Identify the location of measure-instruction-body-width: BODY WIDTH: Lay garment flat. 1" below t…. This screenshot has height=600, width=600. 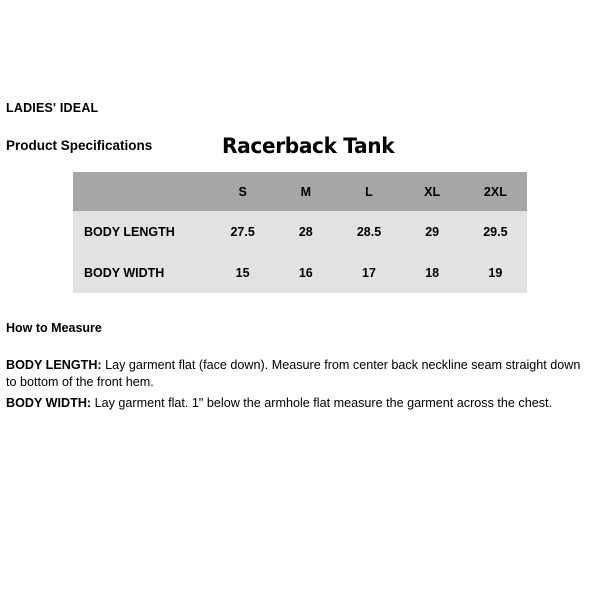
(300, 403).